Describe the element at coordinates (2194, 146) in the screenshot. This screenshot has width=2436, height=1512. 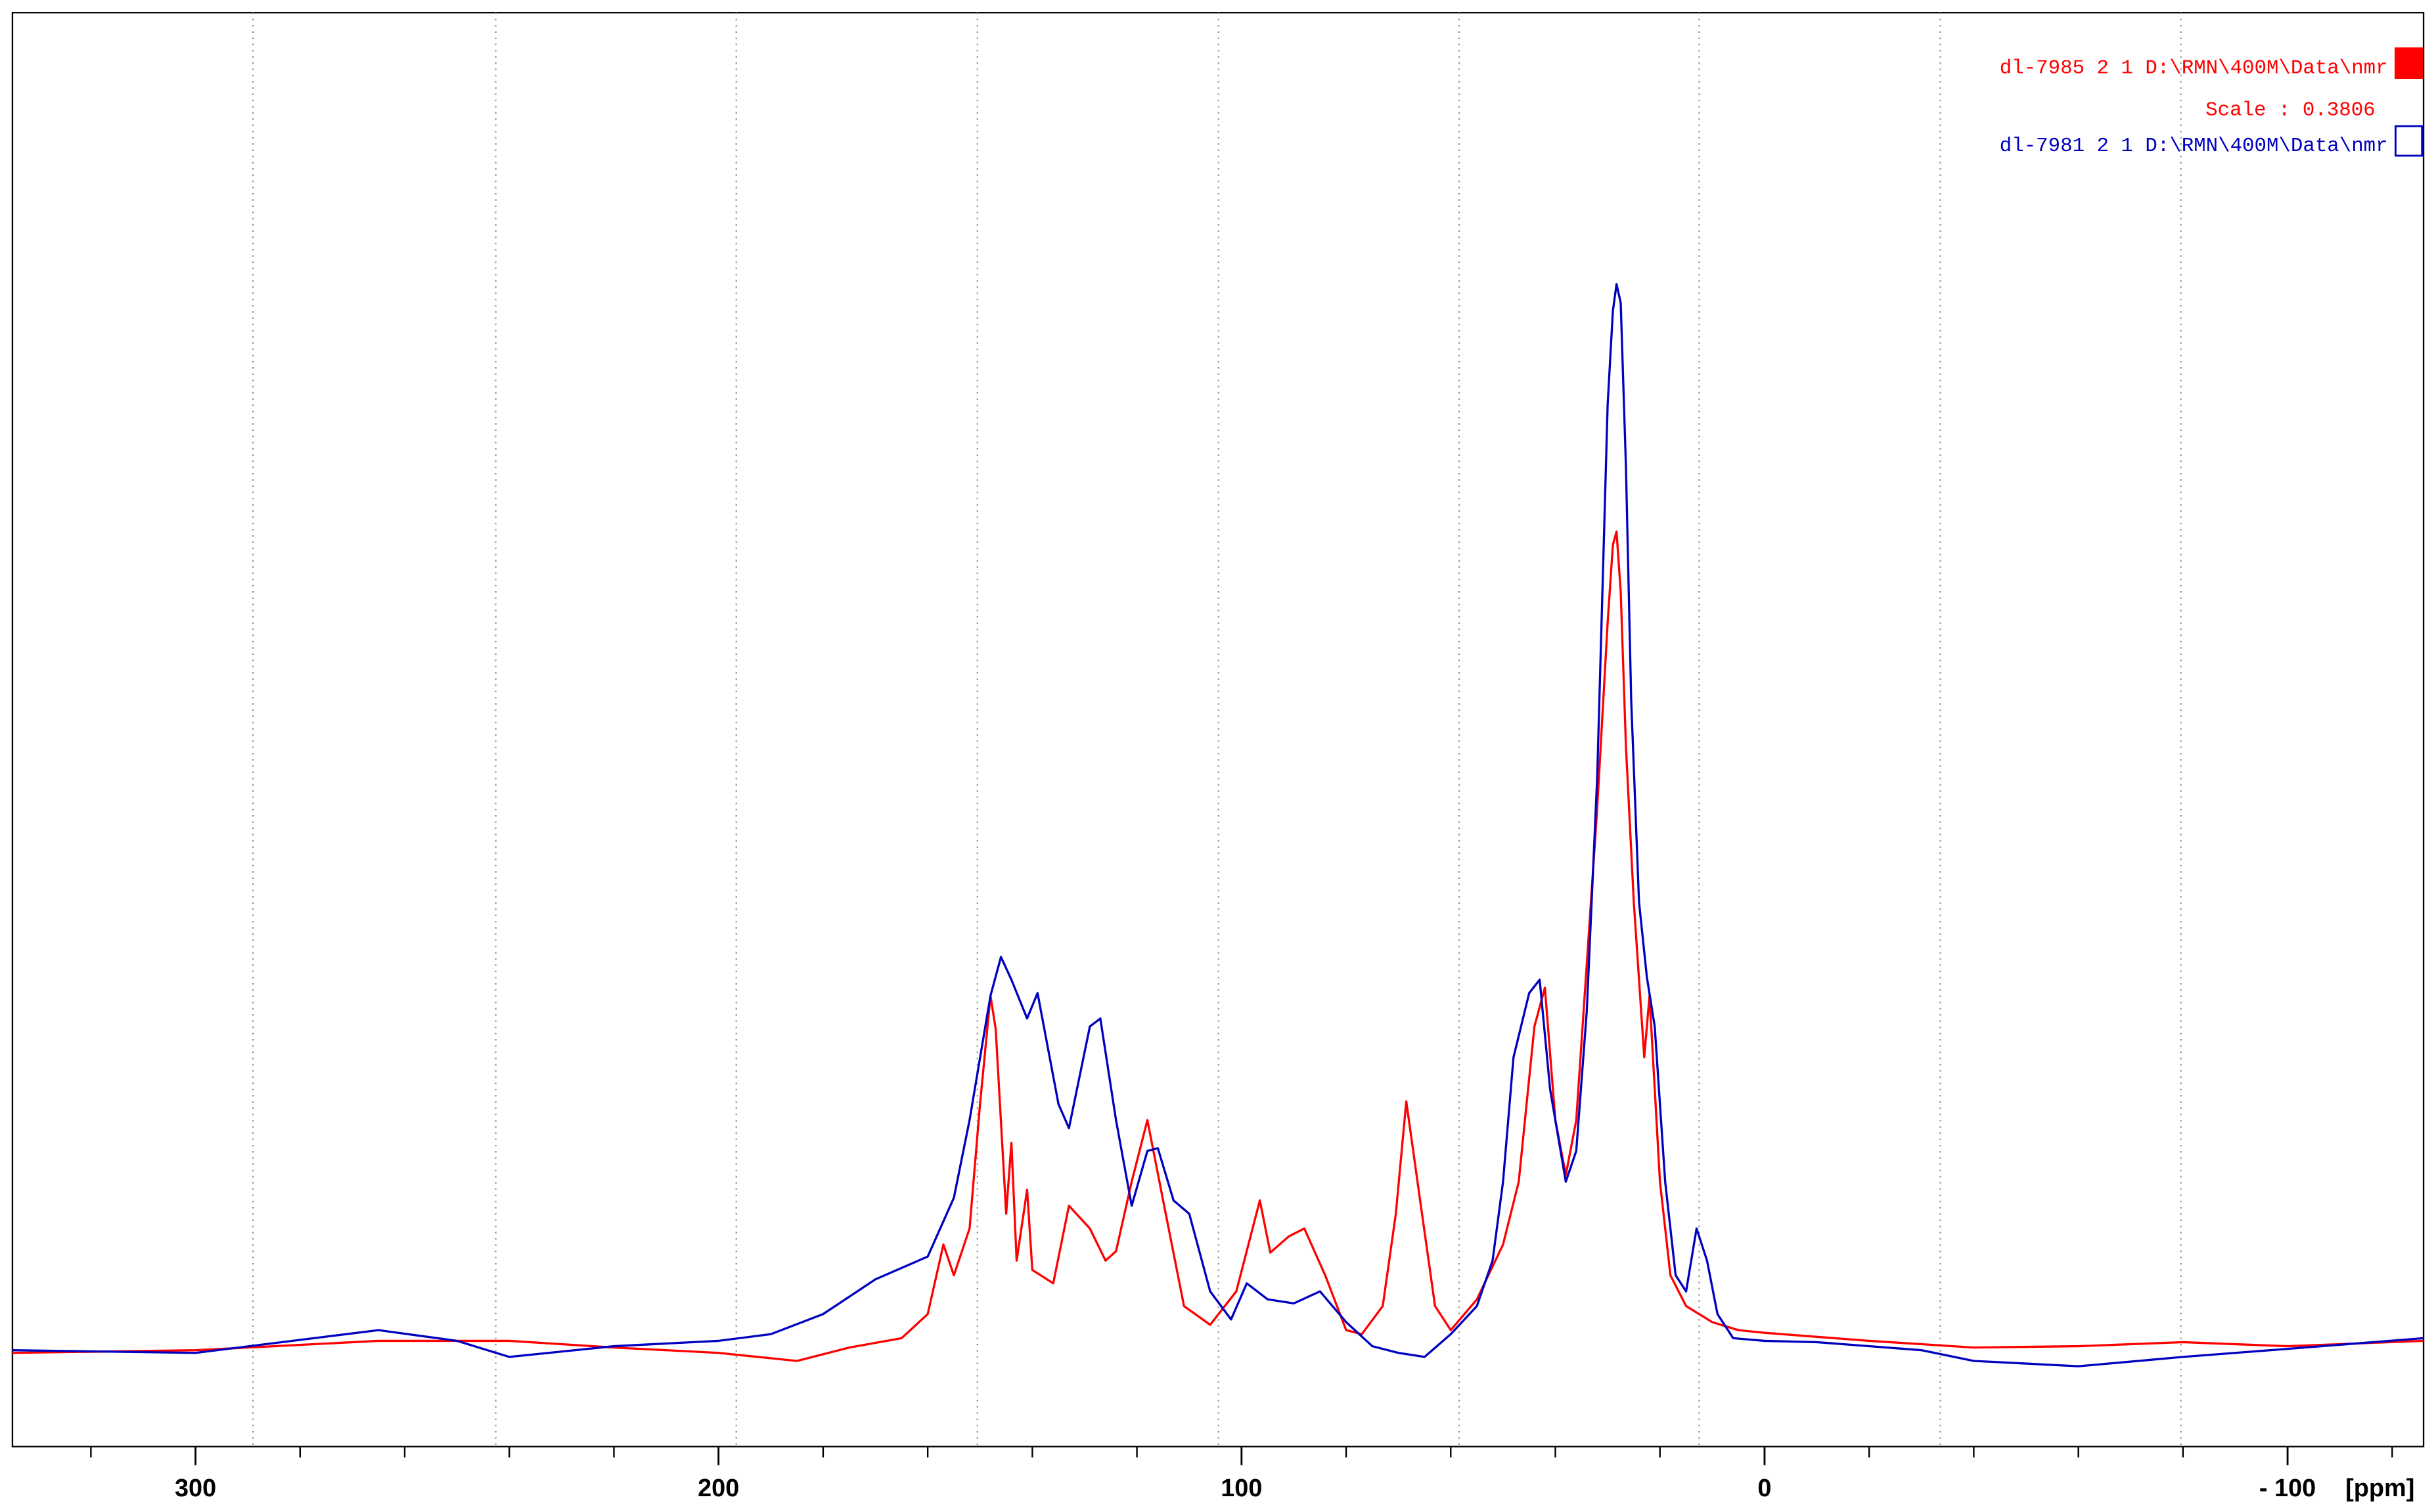
I see `legend-label: dl-7981 2 1 D:\RMN\400M\Data\nmr` at that location.